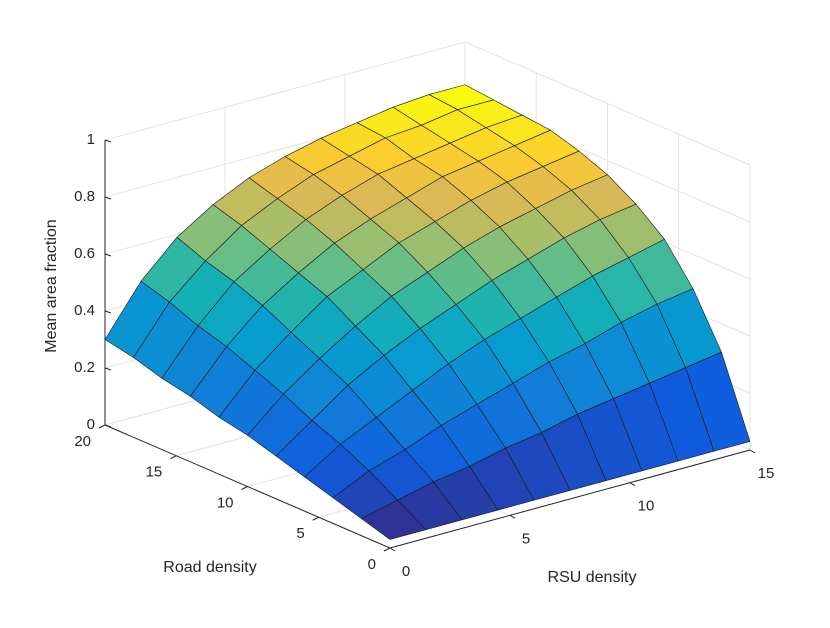  Describe the element at coordinates (570, 499) in the screenshot. I see `x-axis-line` at that location.